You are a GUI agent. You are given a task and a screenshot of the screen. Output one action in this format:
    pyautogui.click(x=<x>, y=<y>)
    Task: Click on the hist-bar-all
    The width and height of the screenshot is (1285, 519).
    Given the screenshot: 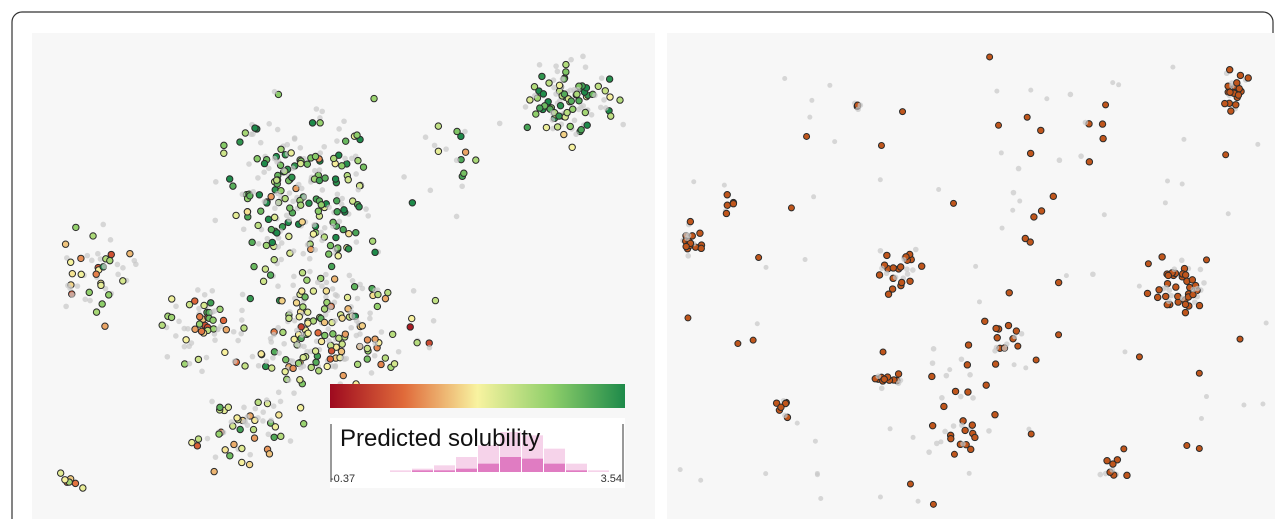 What is the action you would take?
    pyautogui.click(x=400, y=471)
    